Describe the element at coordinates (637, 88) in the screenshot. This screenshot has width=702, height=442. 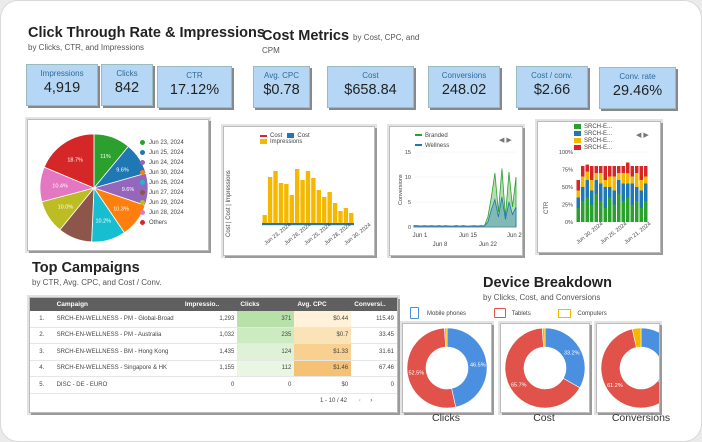
I see `kpi-conv-rate: Conv. rate 29.46%` at that location.